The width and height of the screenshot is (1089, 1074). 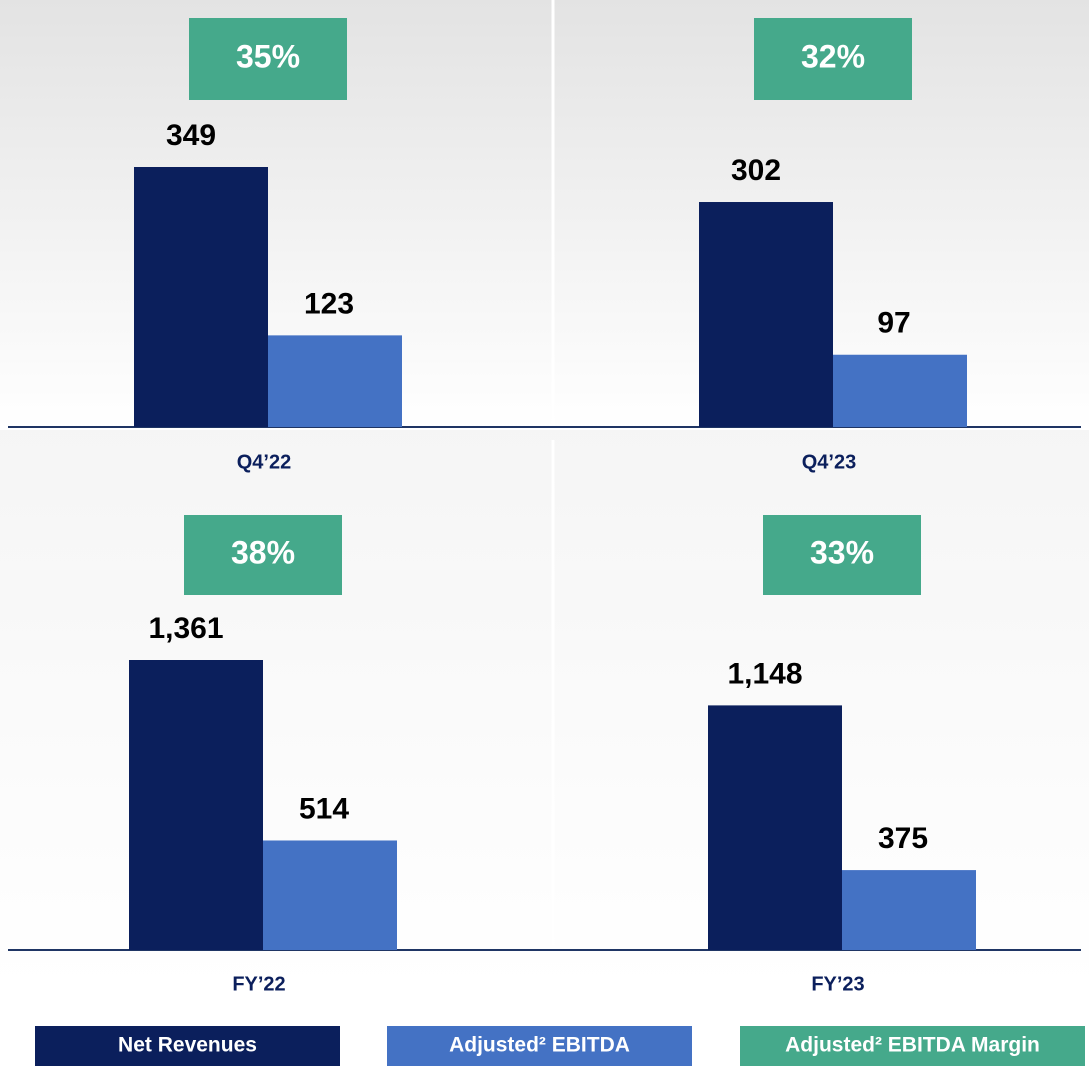 What do you see at coordinates (893, 323) in the screenshot?
I see `data-label: 97` at bounding box center [893, 323].